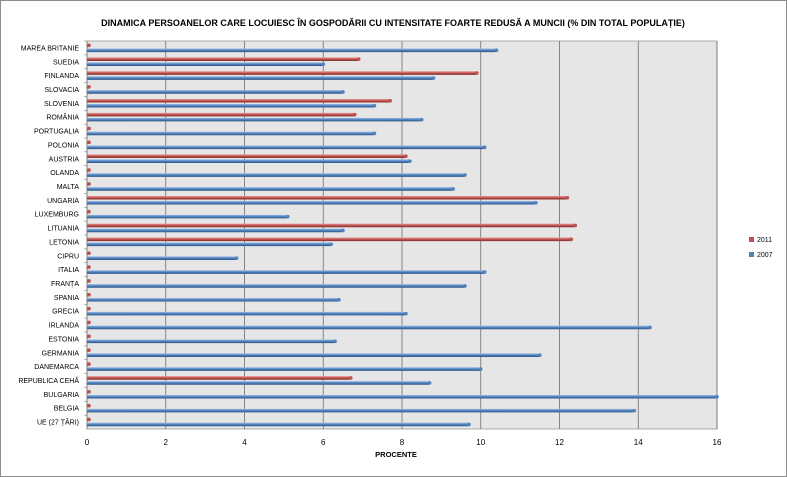 Image resolution: width=787 pixels, height=477 pixels. Describe the element at coordinates (56, 367) in the screenshot. I see `category-label: DANEMARCA` at that location.